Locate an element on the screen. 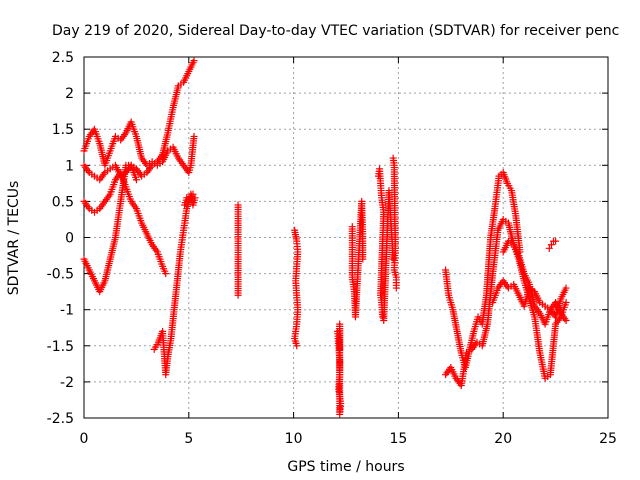 The image size is (640, 480). y-tick-label: 2.5 is located at coordinates (63, 58).